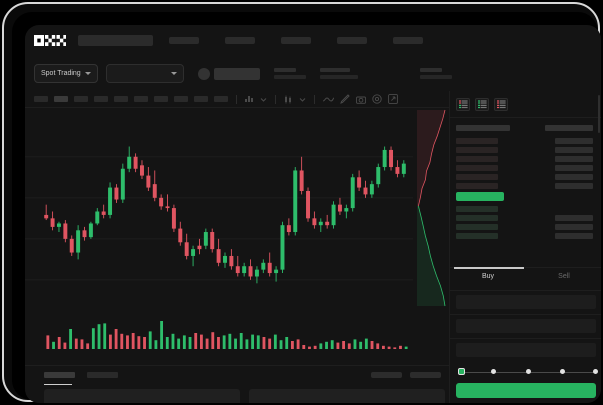  I want to click on place-buy-order-button, so click(526, 390).